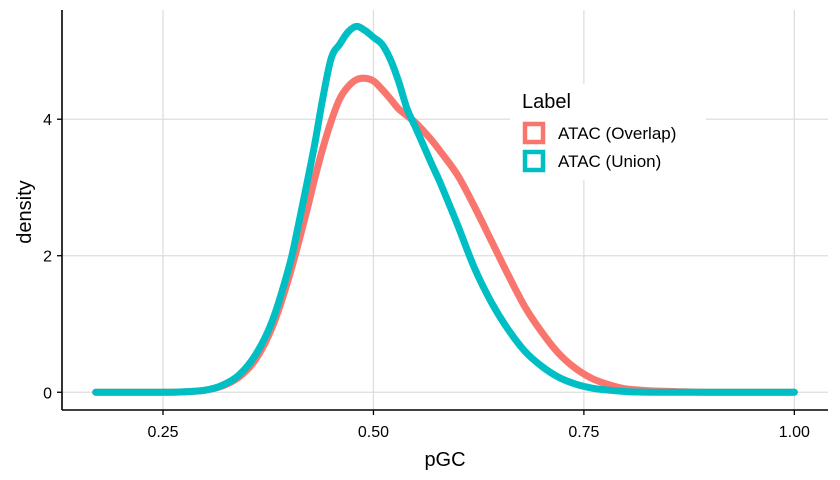 This screenshot has height=480, width=840. Describe the element at coordinates (162, 432) in the screenshot. I see `x-tick-label: 0.25` at that location.